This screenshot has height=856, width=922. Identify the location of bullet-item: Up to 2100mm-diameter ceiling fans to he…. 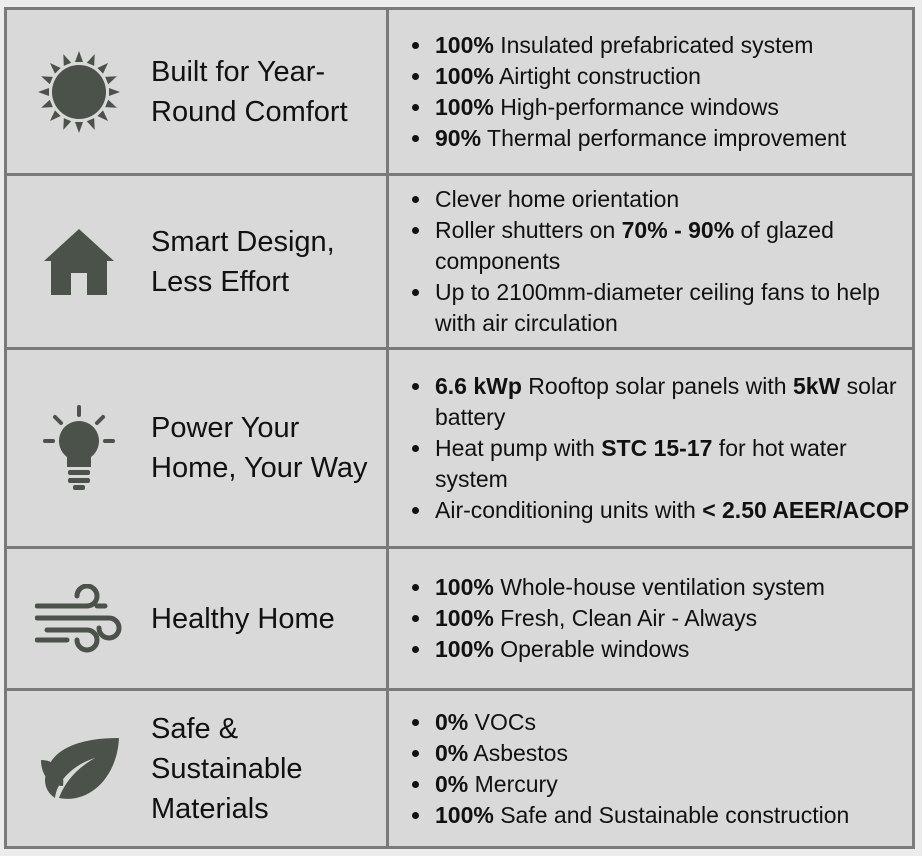
(672, 308).